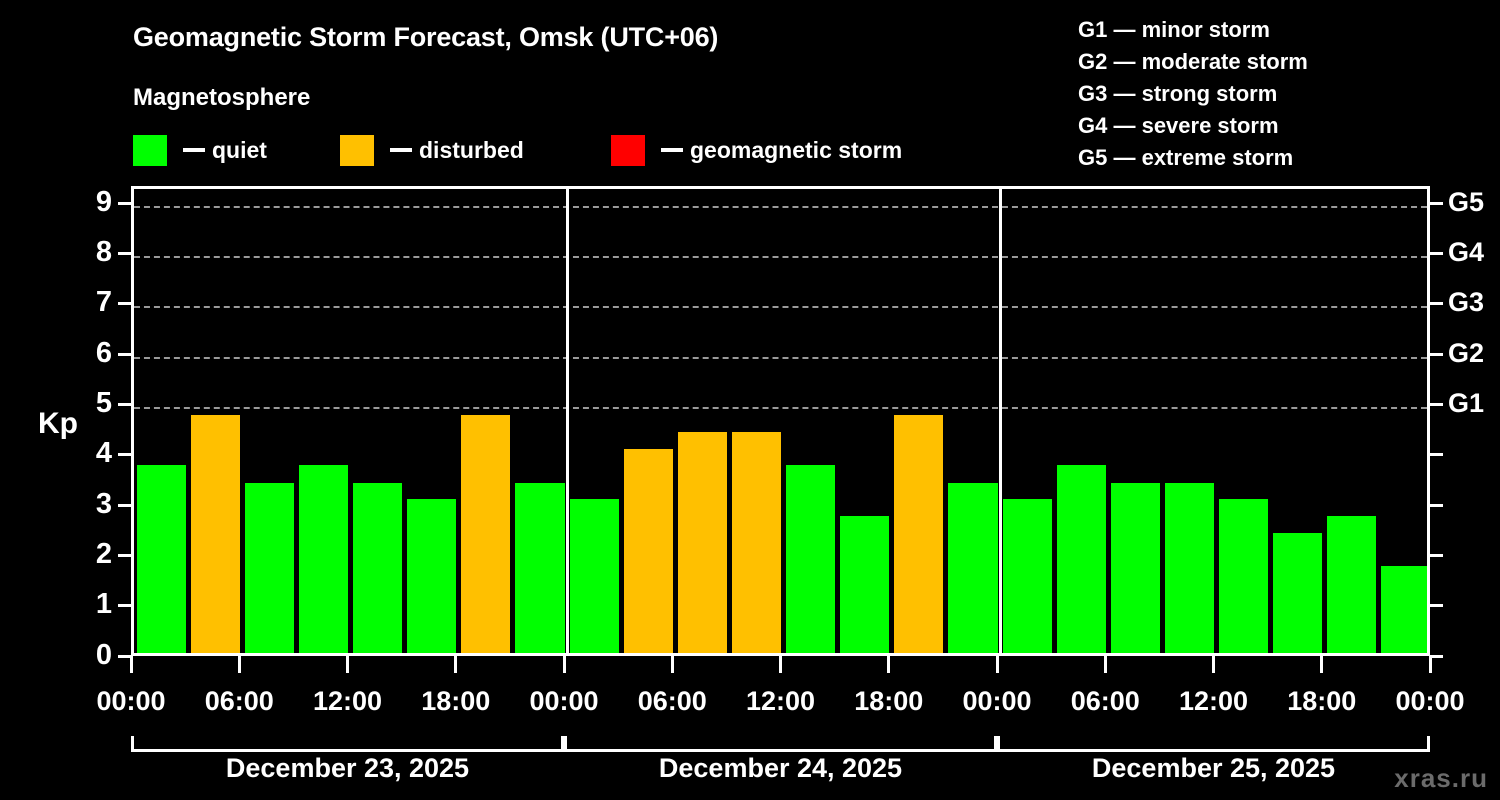  I want to click on g-axis-tick-g1, so click(1436, 404).